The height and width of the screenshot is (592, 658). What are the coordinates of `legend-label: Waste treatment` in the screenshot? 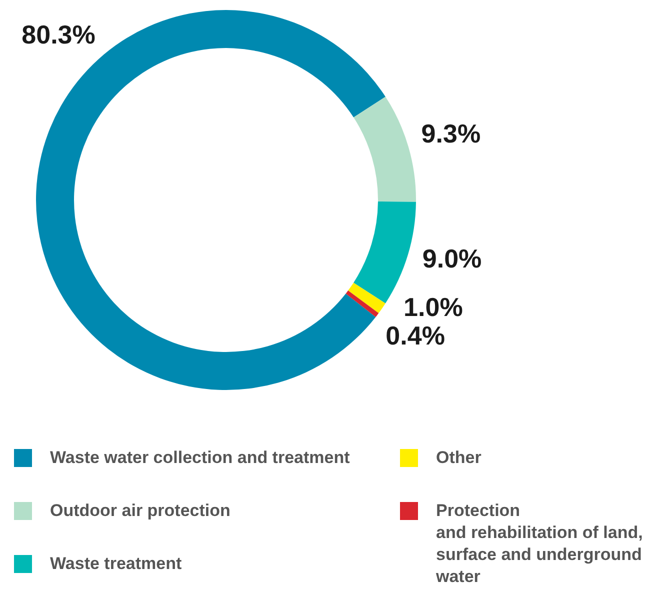 It's located at (116, 564).